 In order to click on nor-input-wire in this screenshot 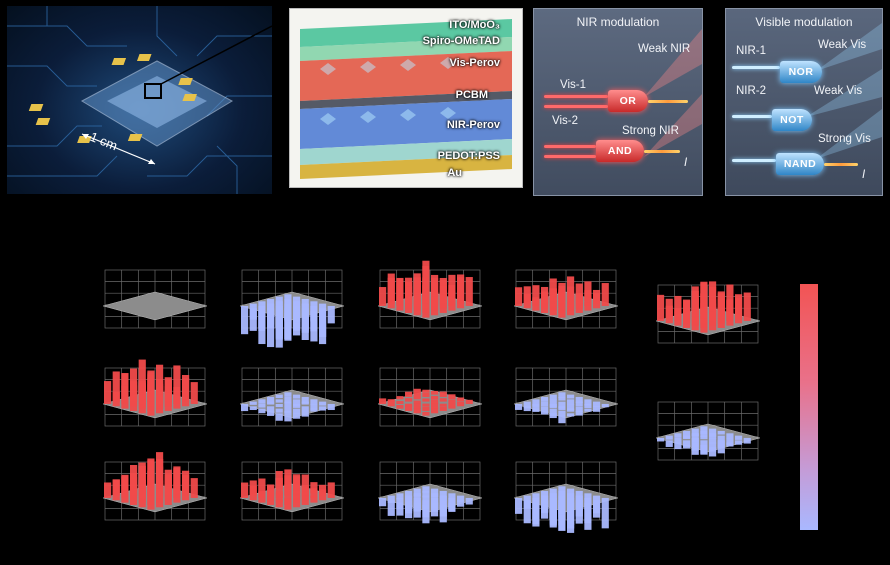, I will do `click(756, 67)`.